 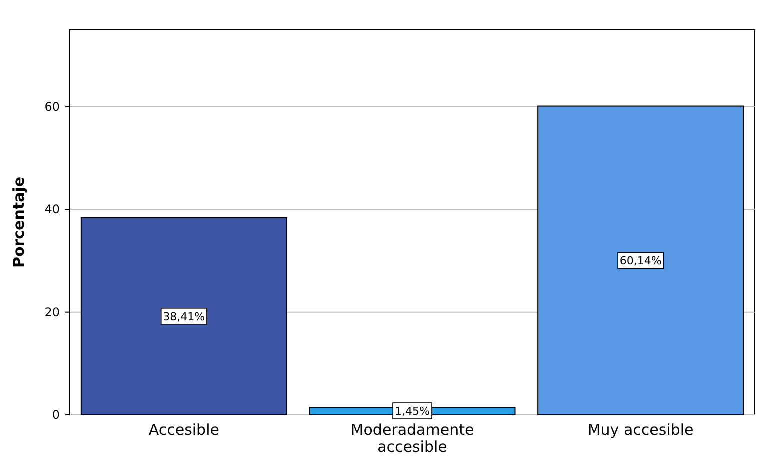 What do you see at coordinates (52, 209) in the screenshot?
I see `y-tick-label: 40` at bounding box center [52, 209].